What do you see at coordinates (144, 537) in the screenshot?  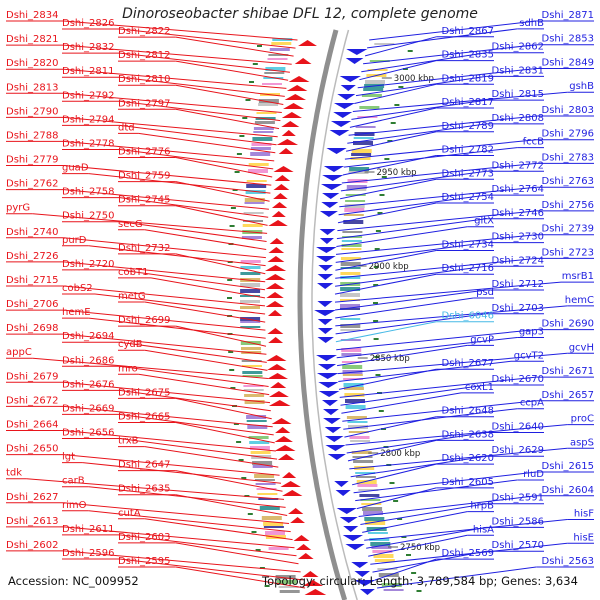 I see `gene-label: Dshi_2603` at bounding box center [144, 537].